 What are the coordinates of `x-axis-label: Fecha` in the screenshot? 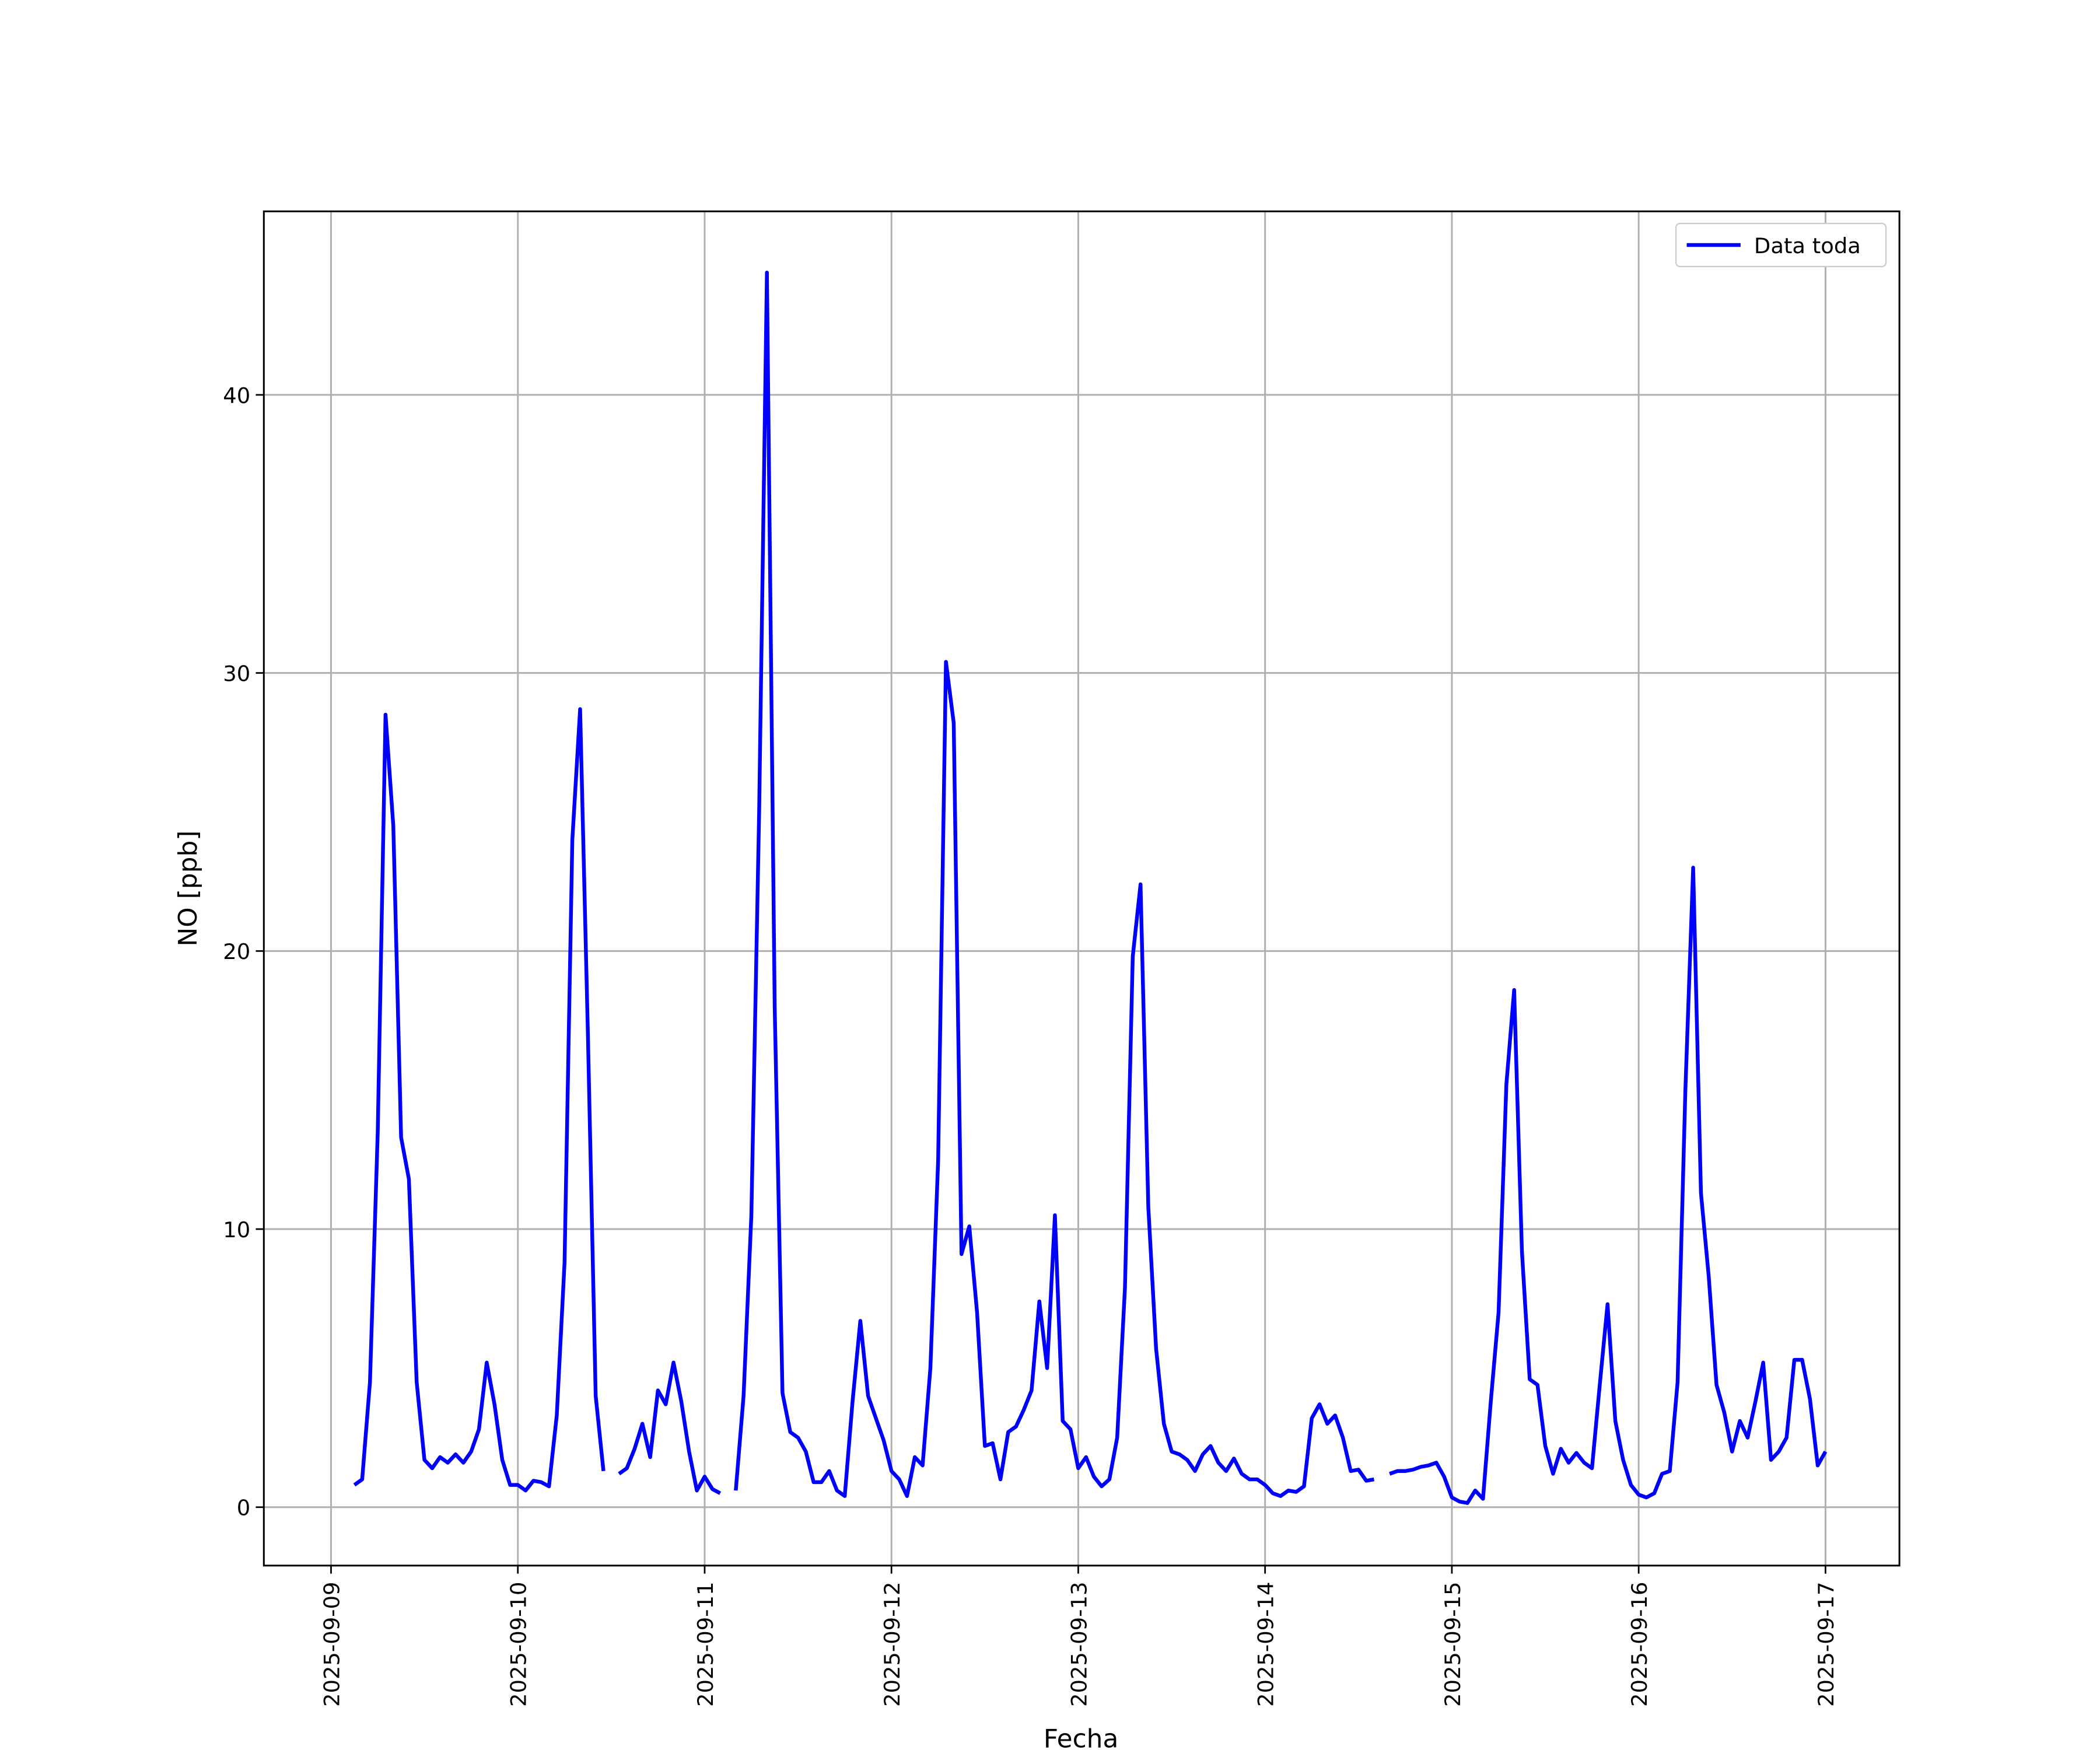 It's located at (1081, 1737).